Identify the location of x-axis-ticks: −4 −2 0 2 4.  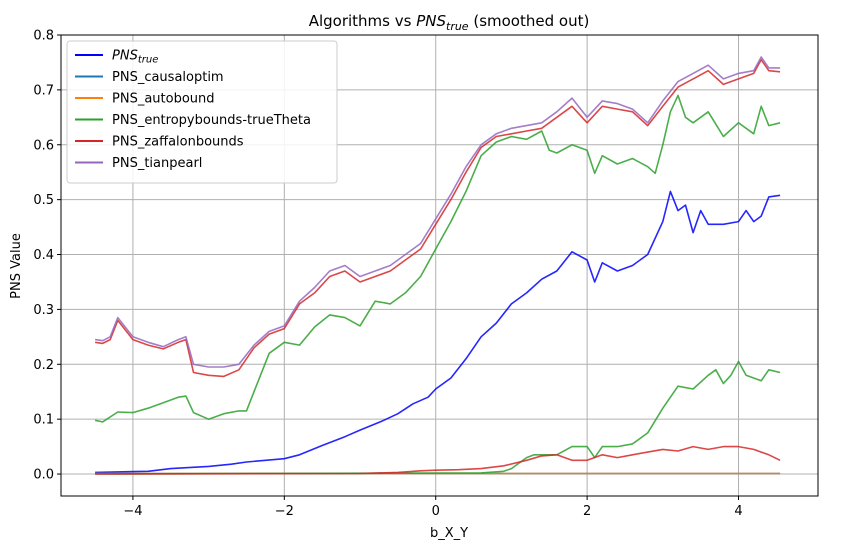
(433, 507).